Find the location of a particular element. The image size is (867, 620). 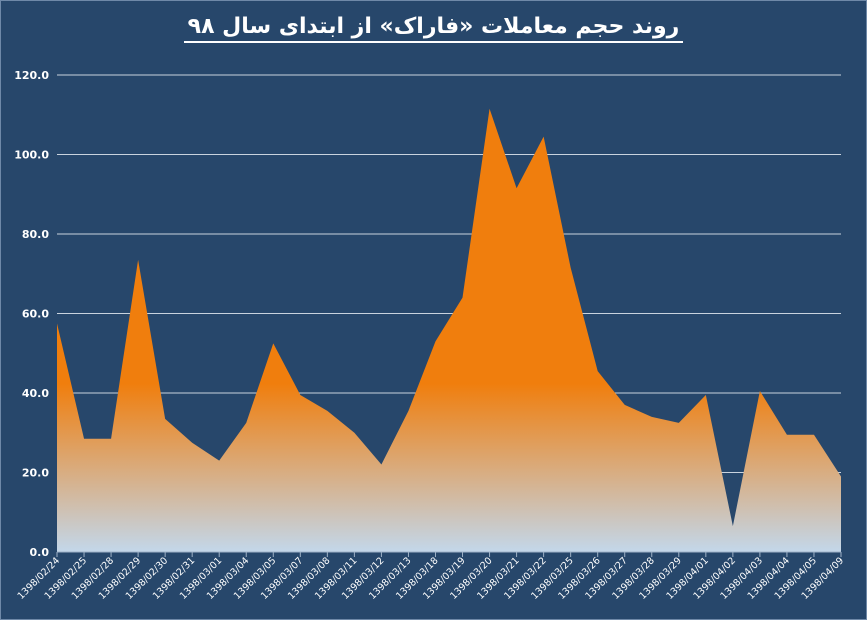

y-tick-label: 20.0 is located at coordinates (35, 473).